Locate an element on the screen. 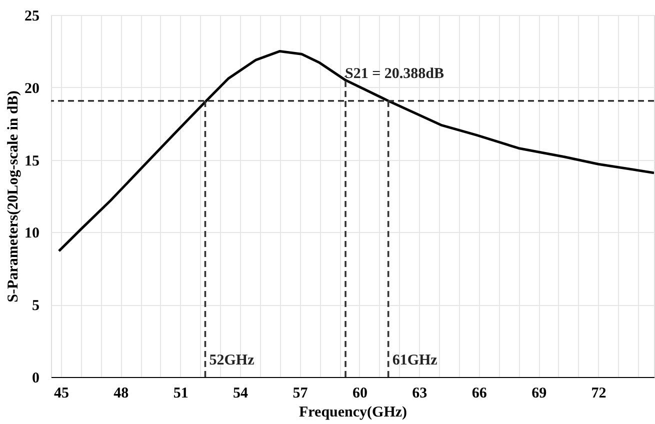  y-tick-label: 15 is located at coordinates (32, 161).